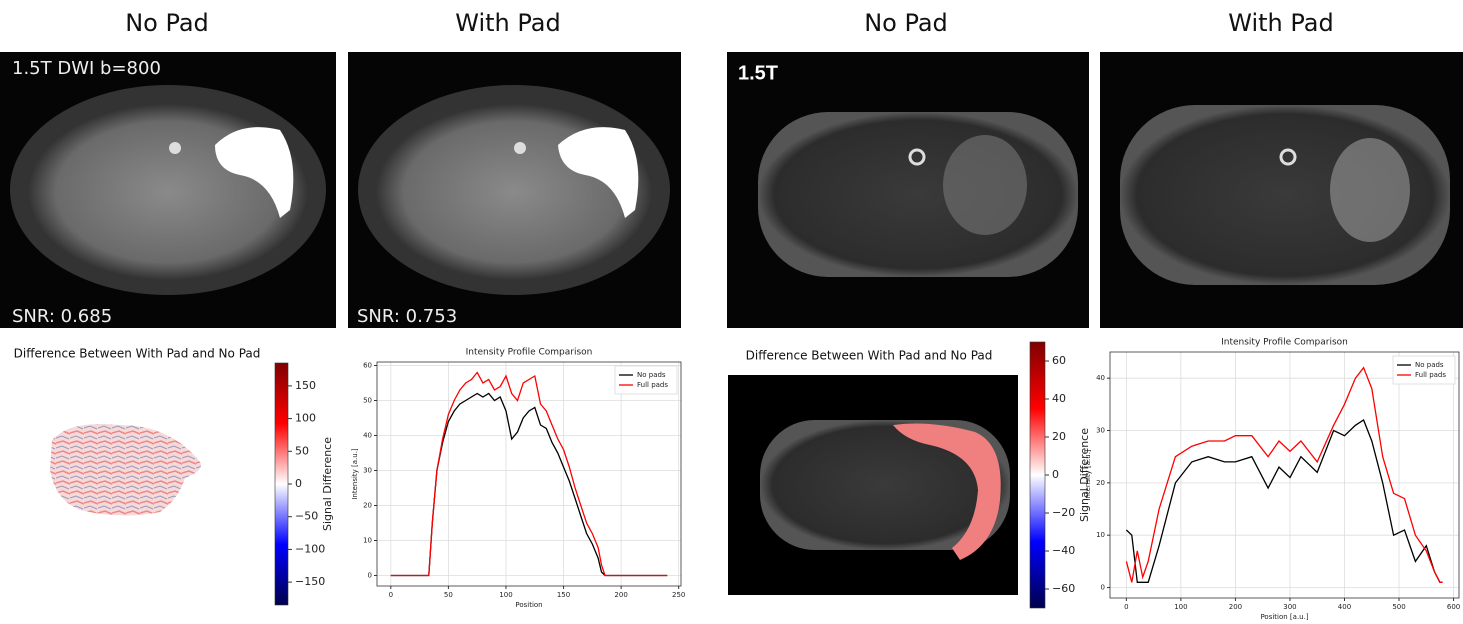 The image size is (1463, 624). I want to click on x-axis-label: Position, so click(528, 605).